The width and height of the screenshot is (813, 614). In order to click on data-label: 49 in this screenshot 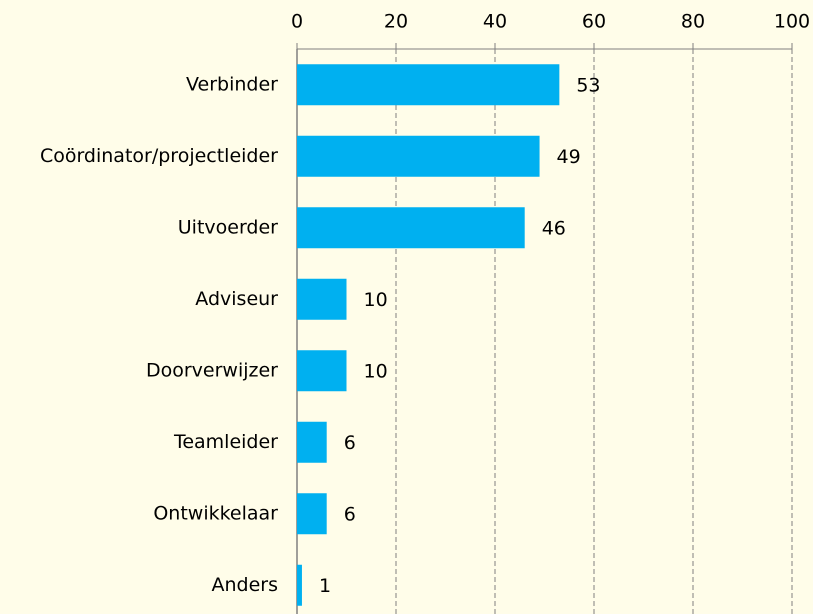, I will do `click(569, 157)`.